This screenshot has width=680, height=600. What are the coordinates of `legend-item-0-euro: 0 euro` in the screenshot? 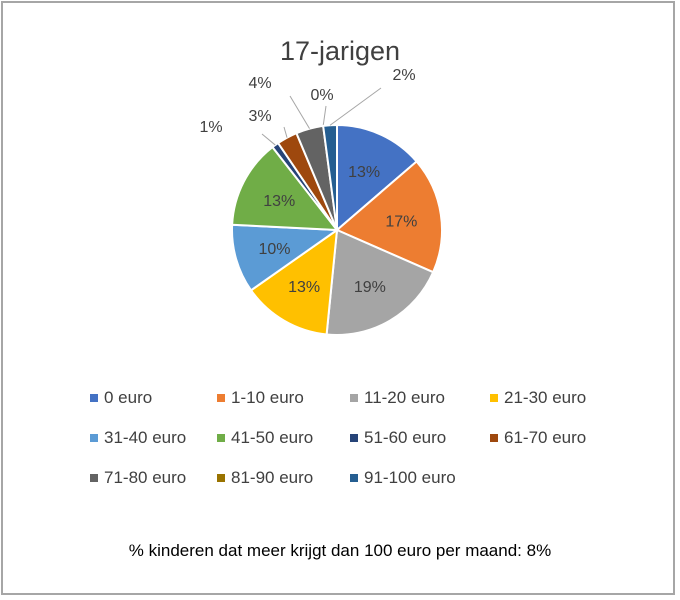 It's located at (121, 398).